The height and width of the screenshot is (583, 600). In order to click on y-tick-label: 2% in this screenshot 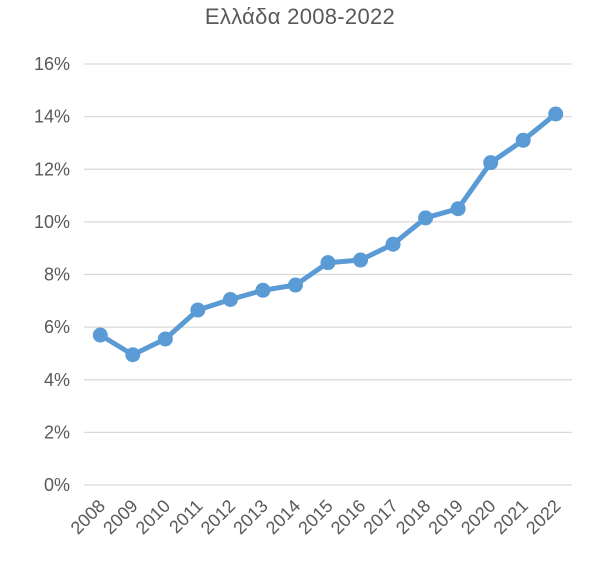, I will do `click(57, 432)`.